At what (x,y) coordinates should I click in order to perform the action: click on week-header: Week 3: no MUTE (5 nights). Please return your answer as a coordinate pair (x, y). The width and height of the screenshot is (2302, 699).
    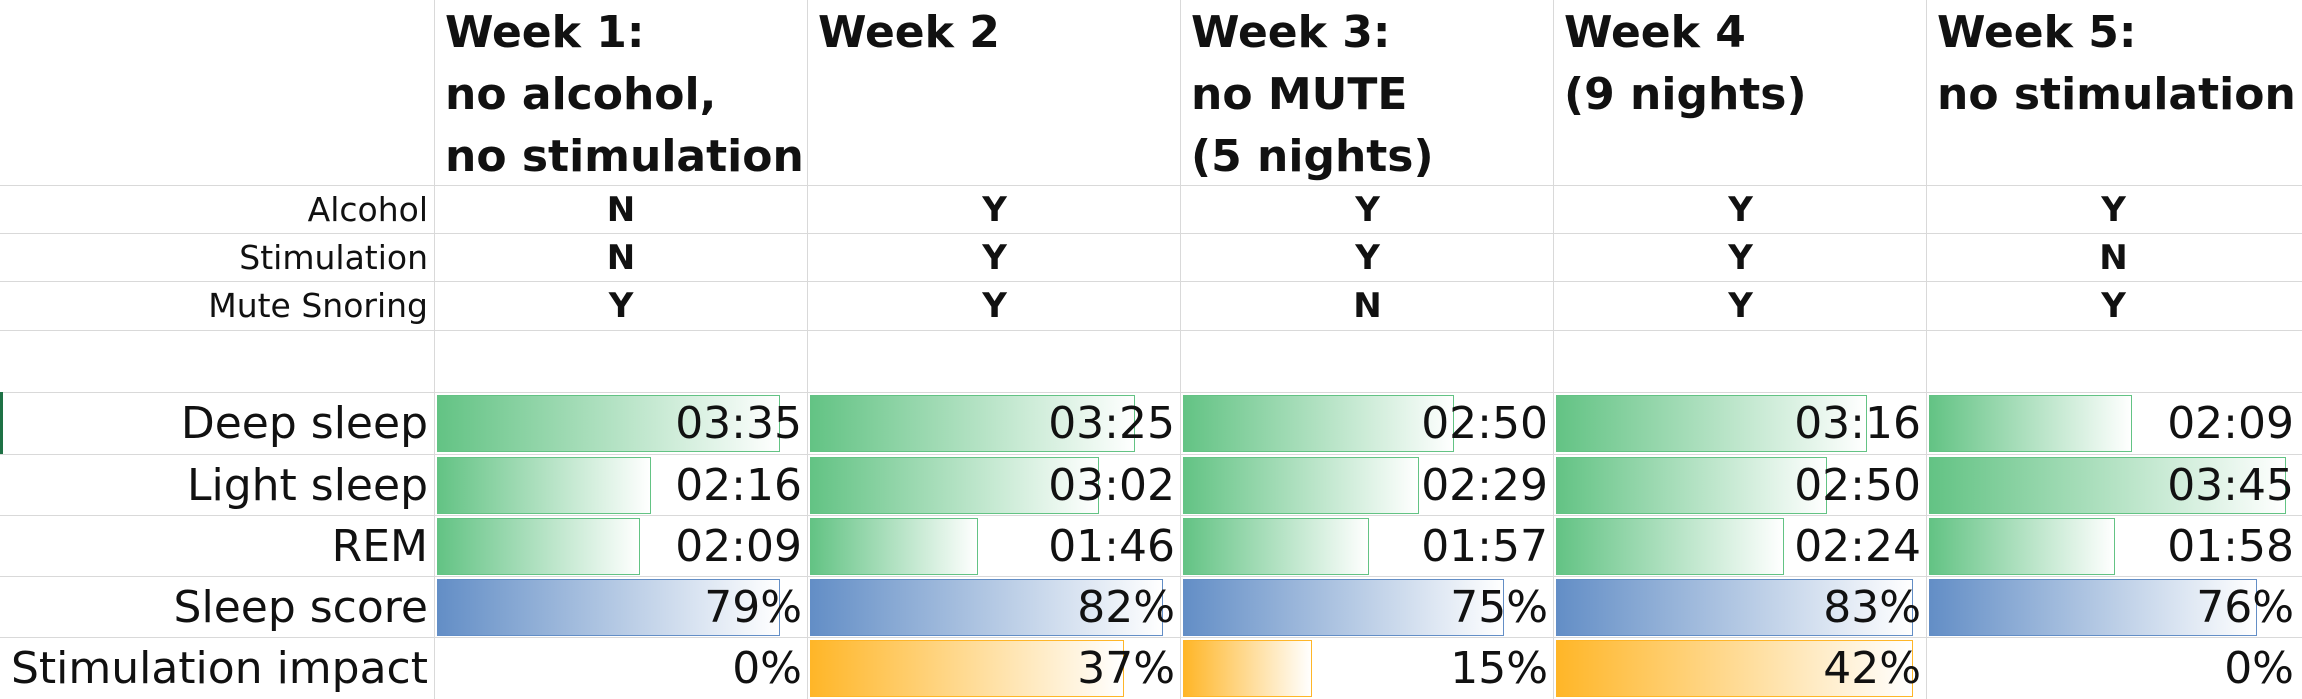
    Looking at the image, I should click on (1312, 95).